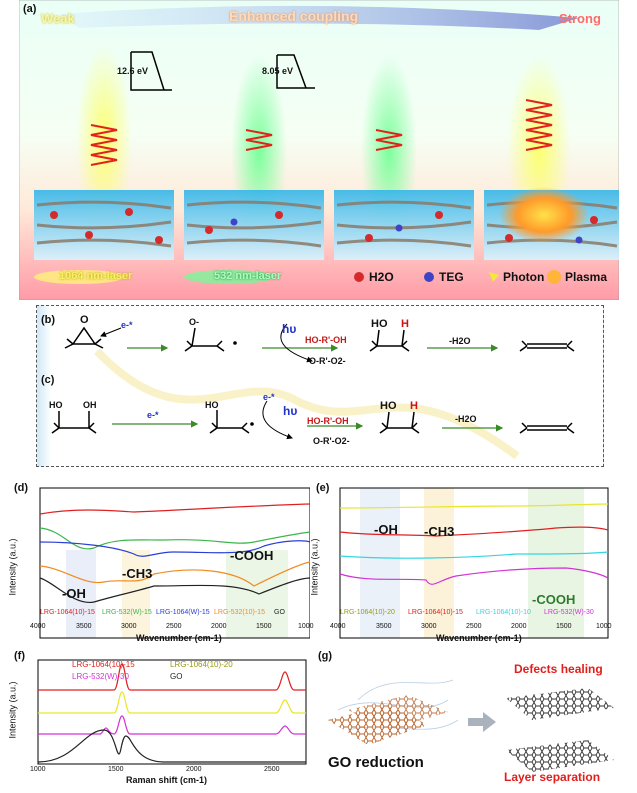 The width and height of the screenshot is (637, 793). What do you see at coordinates (289, 329) in the screenshot?
I see `b-hv: hυ` at bounding box center [289, 329].